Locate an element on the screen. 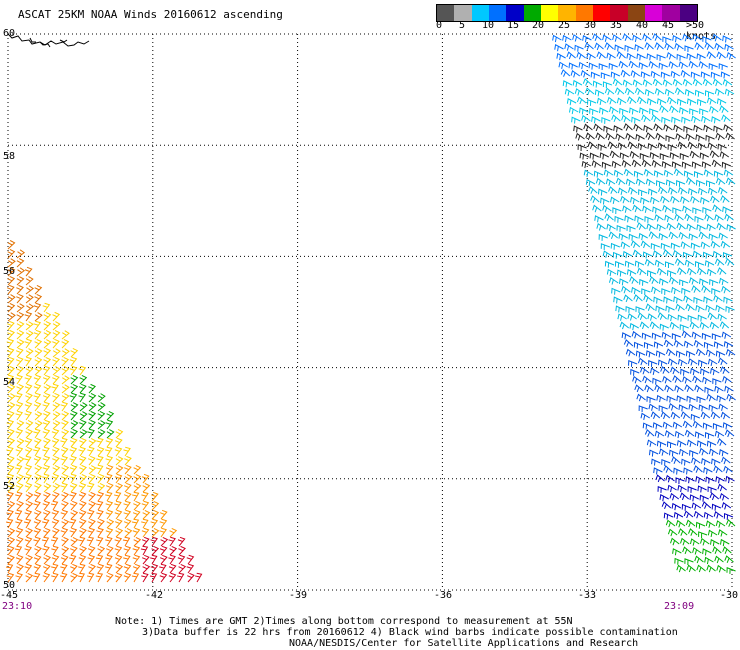  wind-speed-color-legend is located at coordinates (567, 13).